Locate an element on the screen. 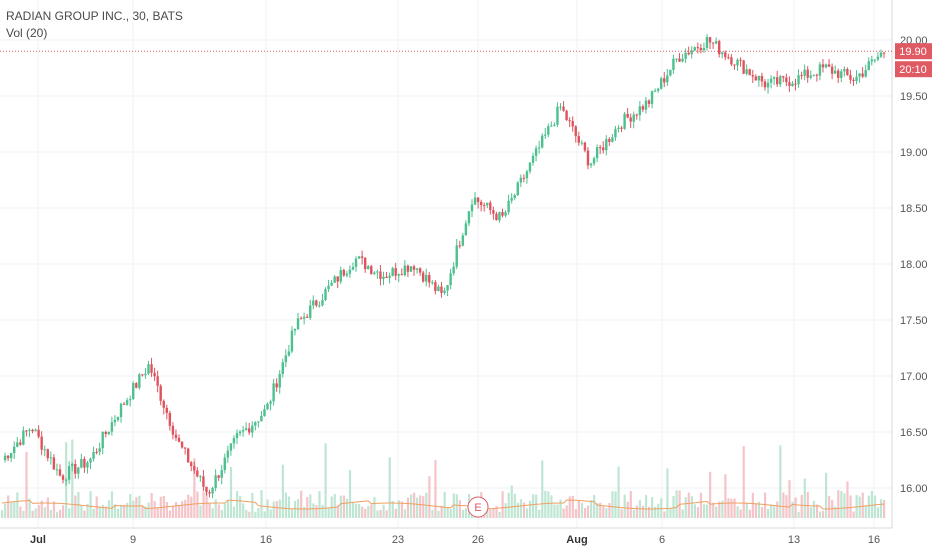 The height and width of the screenshot is (550, 932). earnings-marker-label: E is located at coordinates (477, 508).